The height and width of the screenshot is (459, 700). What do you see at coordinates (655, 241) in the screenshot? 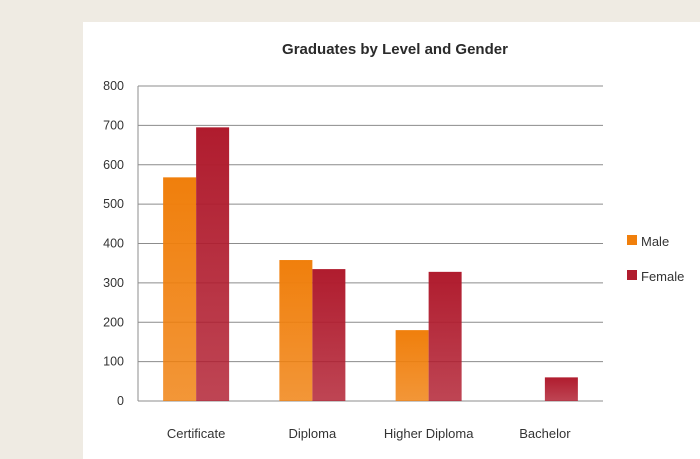
I see `legend-label-male: Male` at bounding box center [655, 241].